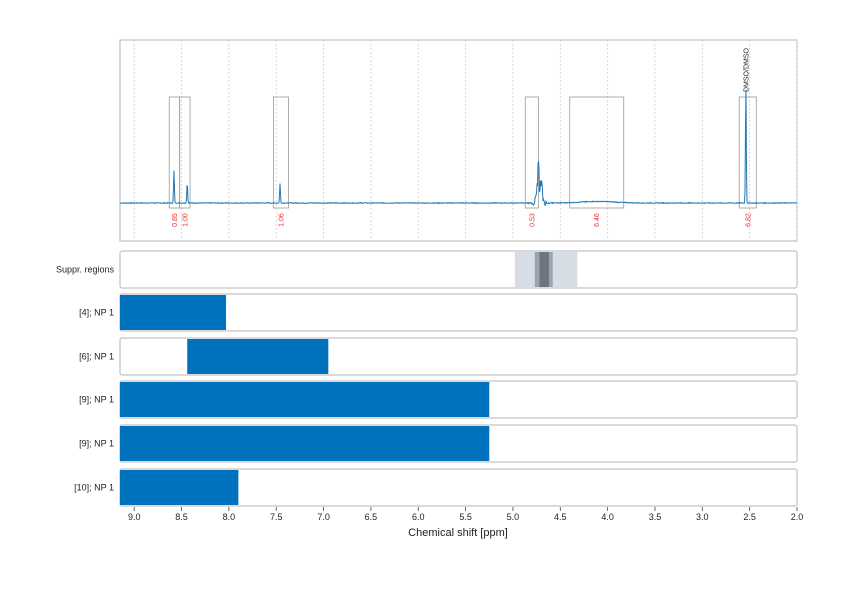 The image size is (842, 595). Describe the element at coordinates (281, 220) in the screenshot. I see `integral-label: 1.06` at that location.